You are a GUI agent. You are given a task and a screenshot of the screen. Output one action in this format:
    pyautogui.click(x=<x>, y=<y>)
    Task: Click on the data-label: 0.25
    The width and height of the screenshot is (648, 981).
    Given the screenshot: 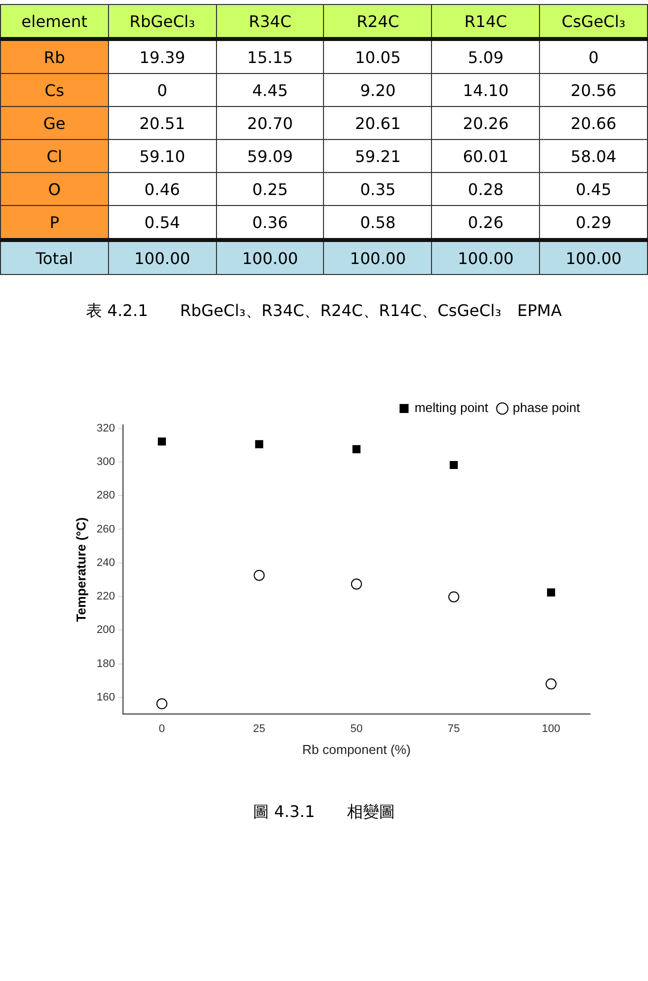 What is the action you would take?
    pyautogui.click(x=270, y=189)
    